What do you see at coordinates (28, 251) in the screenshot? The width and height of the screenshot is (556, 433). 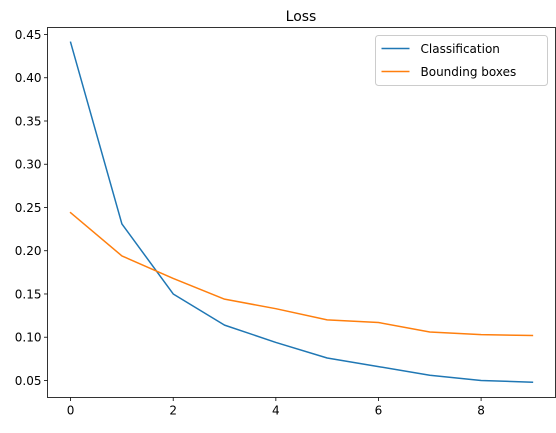 I see `y-tick-label: 0.20` at bounding box center [28, 251].